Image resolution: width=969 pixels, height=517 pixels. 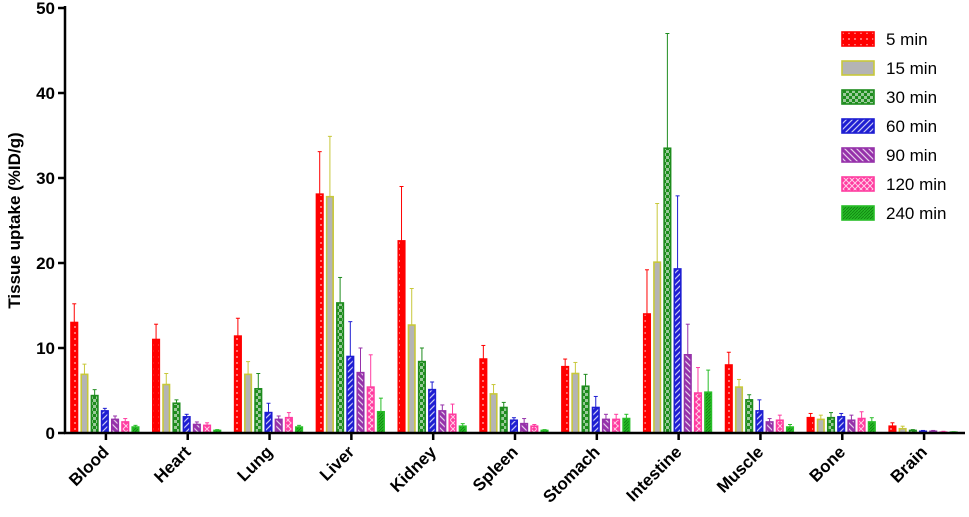 What do you see at coordinates (413, 469) in the screenshot?
I see `x-tick-label-kidney: Kidney` at bounding box center [413, 469].